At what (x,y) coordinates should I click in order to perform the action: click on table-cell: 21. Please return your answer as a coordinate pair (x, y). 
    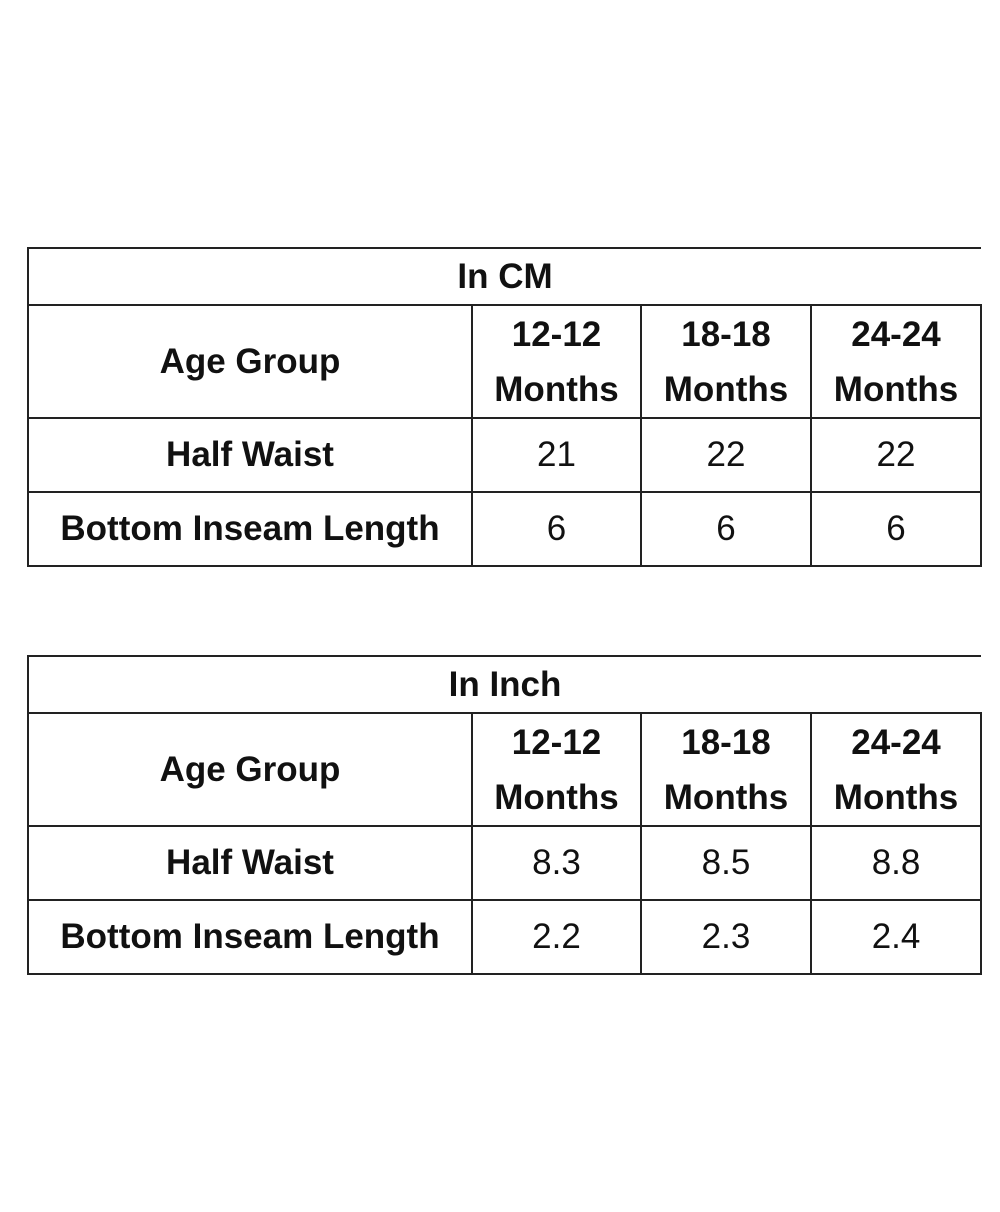
    Looking at the image, I should click on (556, 455).